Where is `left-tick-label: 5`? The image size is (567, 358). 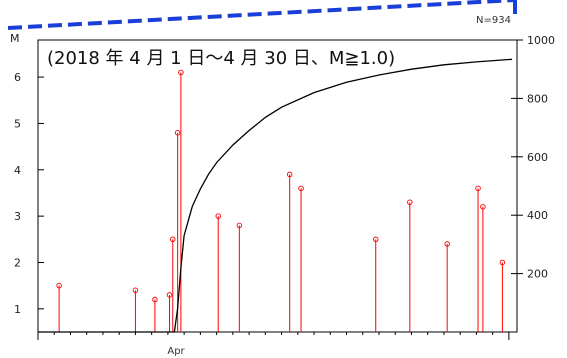 left-tick-label: 5 is located at coordinates (17, 123).